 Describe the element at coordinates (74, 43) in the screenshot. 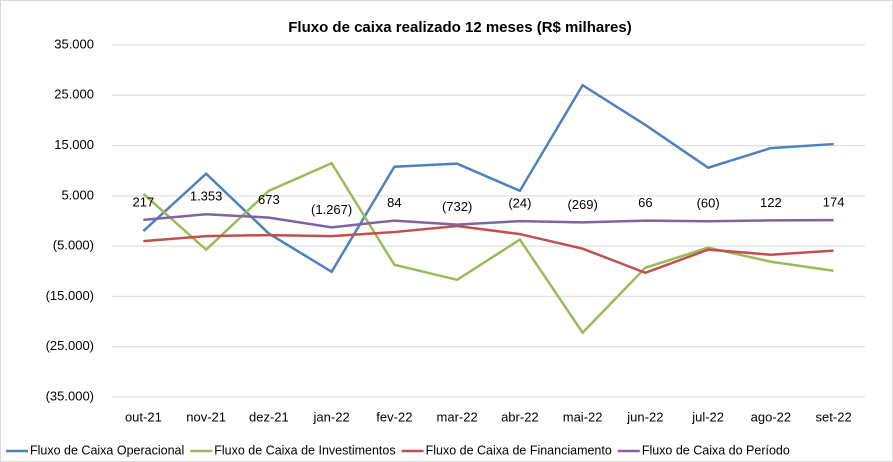

I see `y-tick-label: 35.000` at that location.